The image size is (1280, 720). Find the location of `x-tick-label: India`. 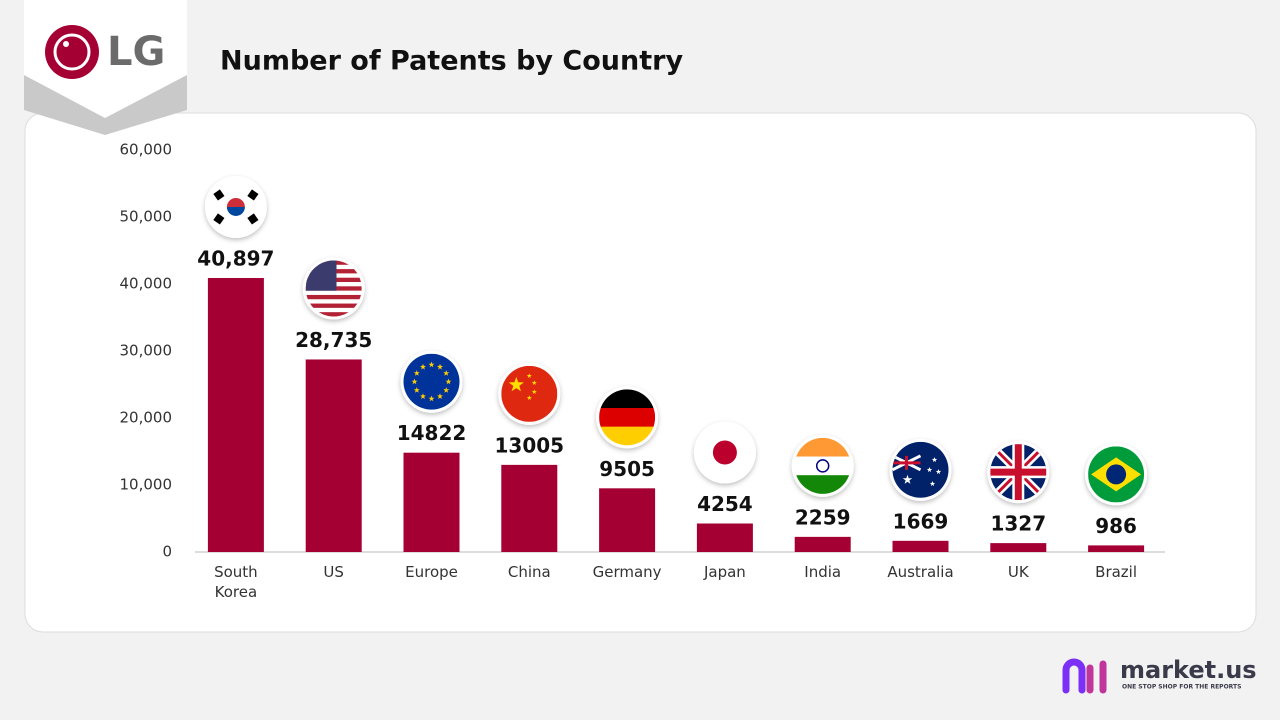

x-tick-label: India is located at coordinates (823, 572).